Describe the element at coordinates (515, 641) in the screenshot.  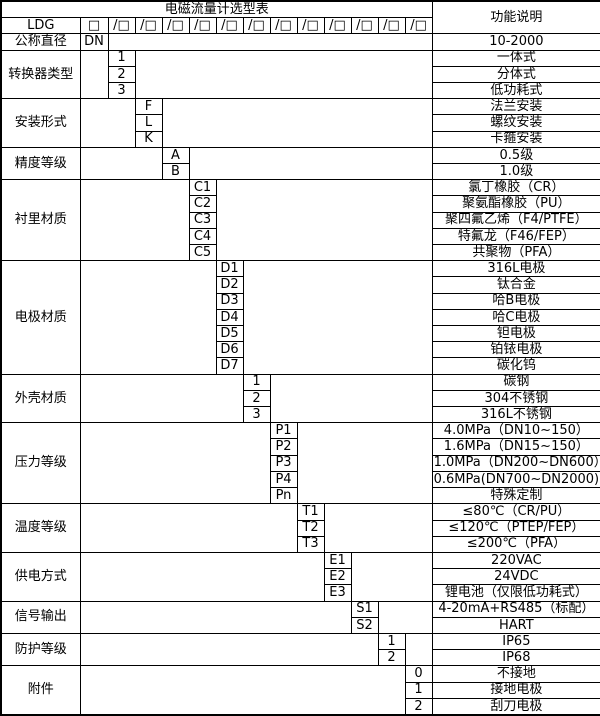
I see `description-cell: IP65` at that location.